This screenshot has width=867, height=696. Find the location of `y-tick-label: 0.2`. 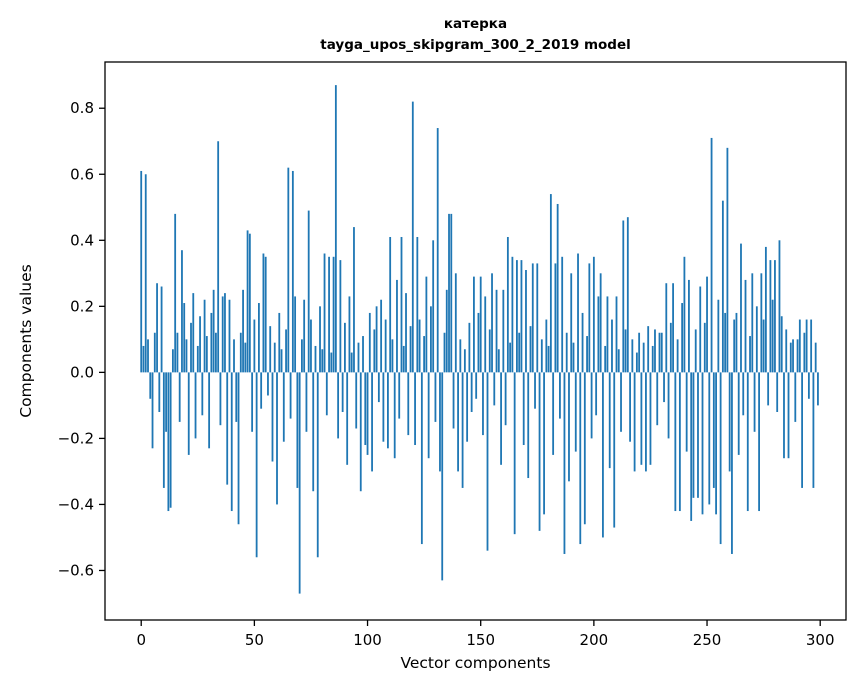

y-tick-label: 0.2 is located at coordinates (82, 306).